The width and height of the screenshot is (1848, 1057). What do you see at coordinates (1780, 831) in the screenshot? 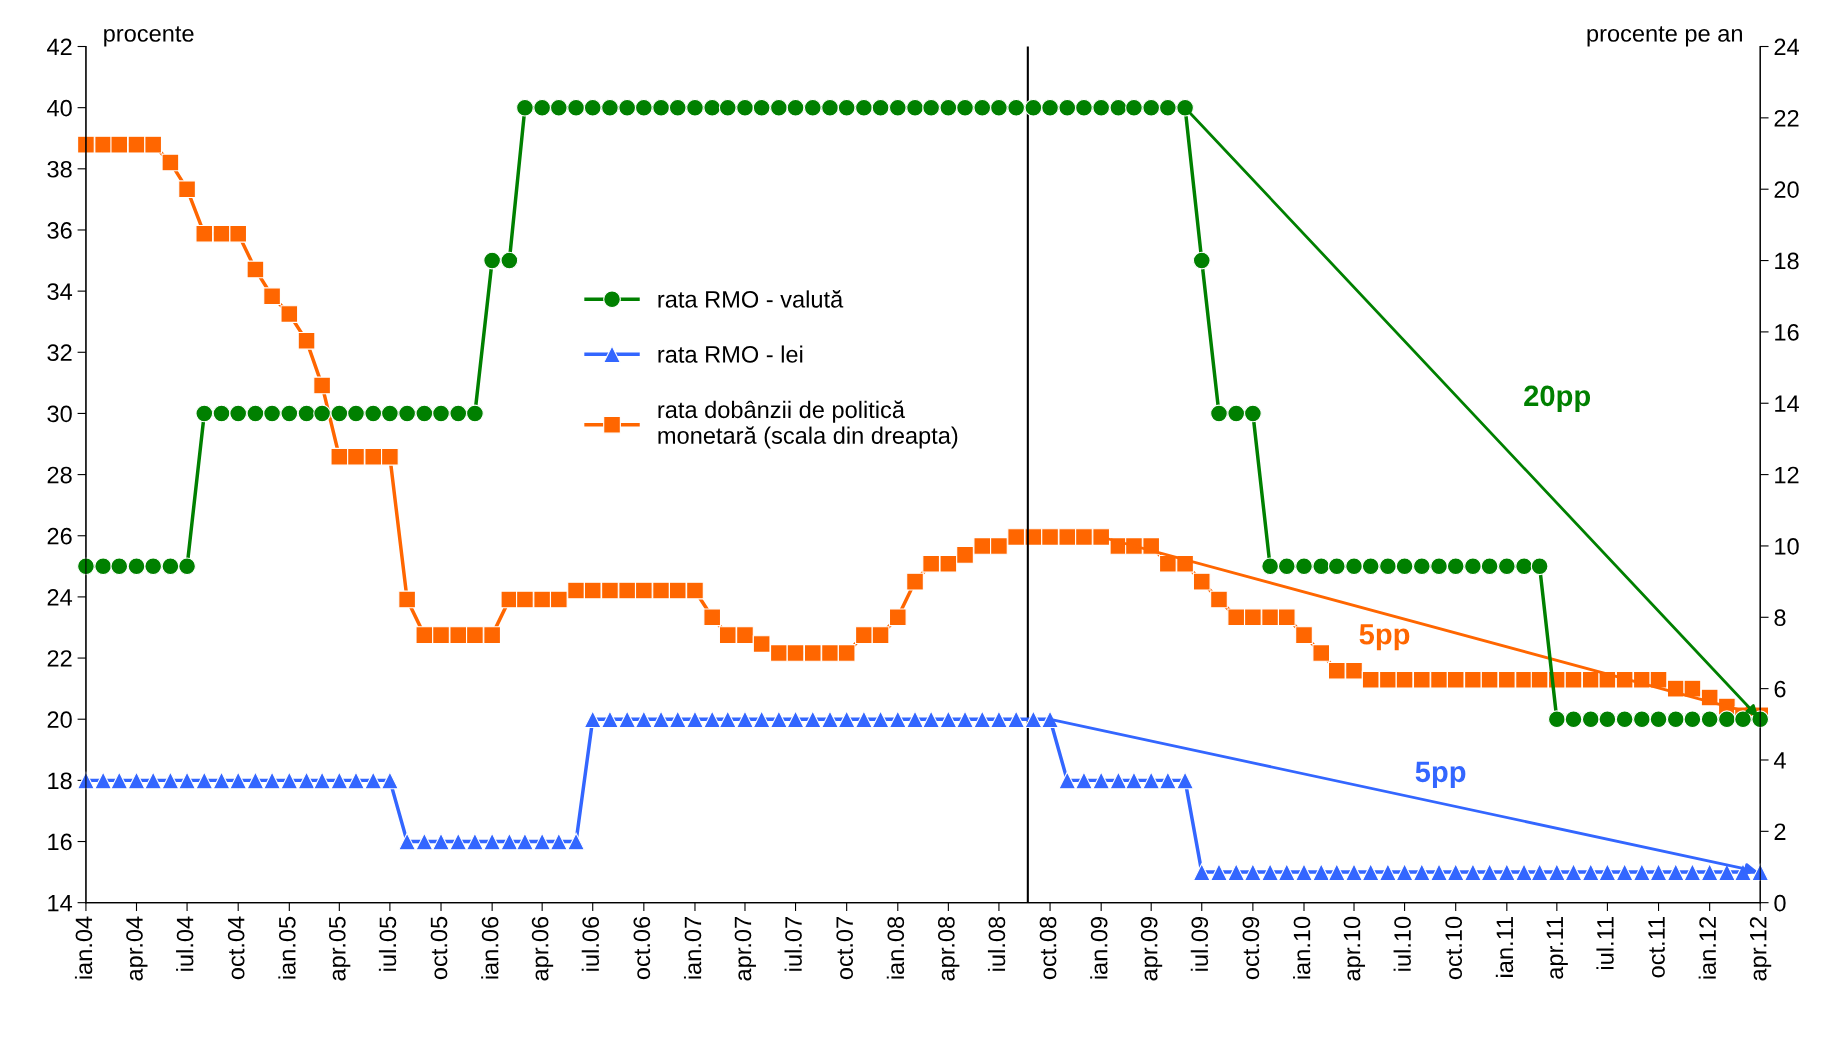
I see `y2-tick-label: 2` at bounding box center [1780, 831].